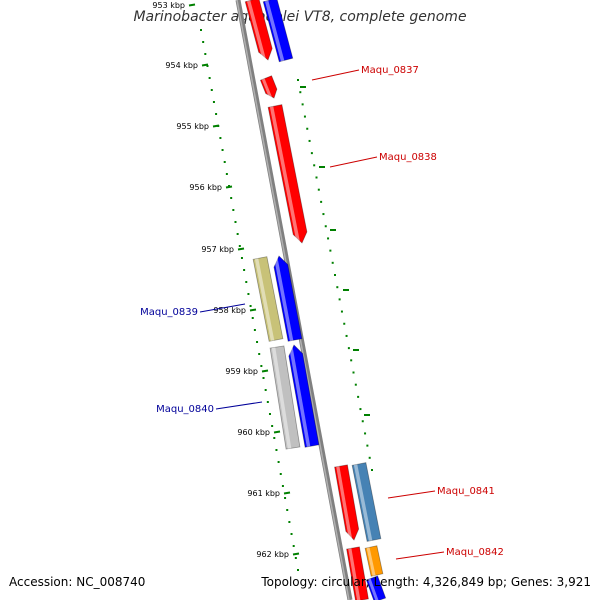 The height and width of the screenshot is (600, 600). I want to click on scale-tick: 953 kbp, so click(174, 5).